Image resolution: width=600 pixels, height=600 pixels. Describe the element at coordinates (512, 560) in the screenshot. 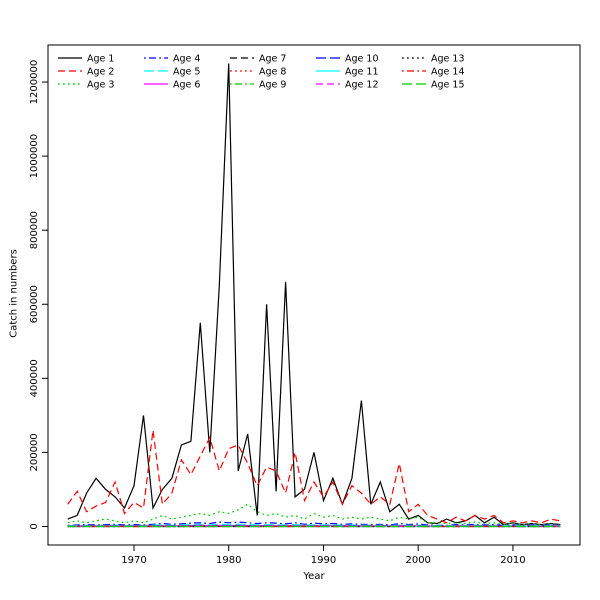

I see `x-tick-label: 2010` at that location.